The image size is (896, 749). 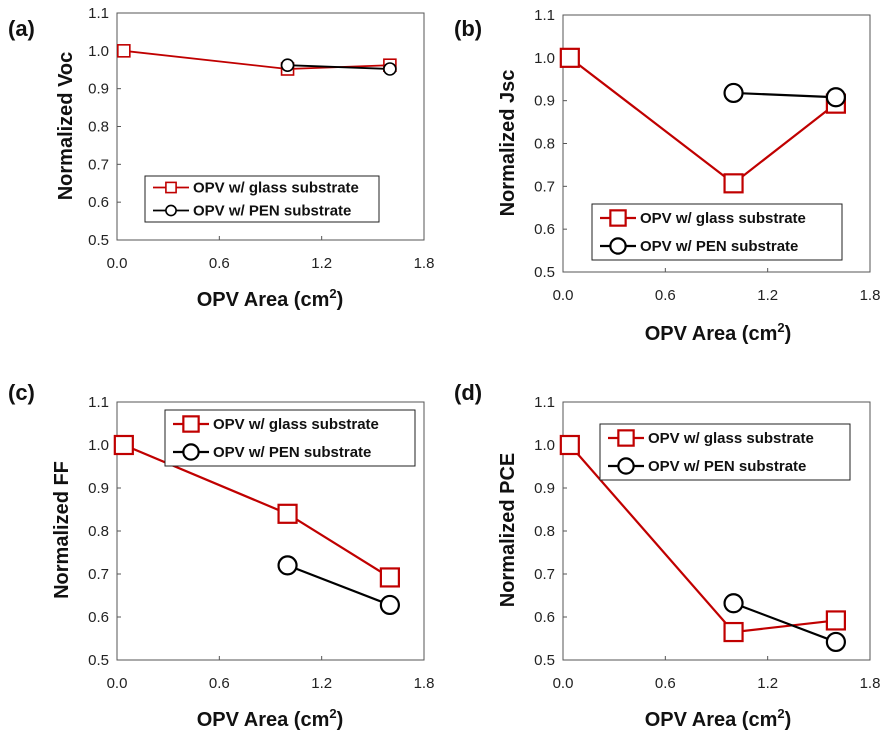 What do you see at coordinates (21, 28) in the screenshot?
I see `panel-label: (a)` at bounding box center [21, 28].